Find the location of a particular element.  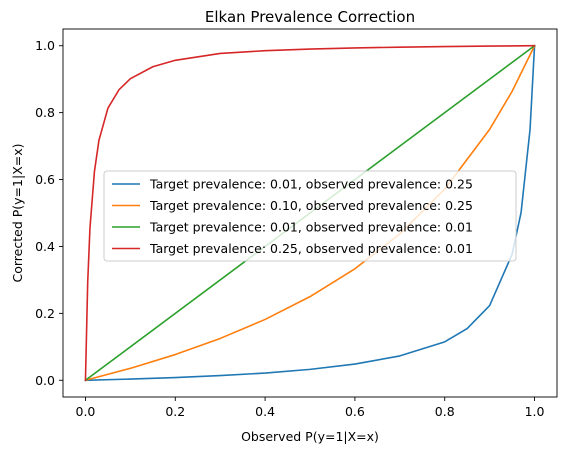

y-tick-label: 0.6 is located at coordinates (45, 179).